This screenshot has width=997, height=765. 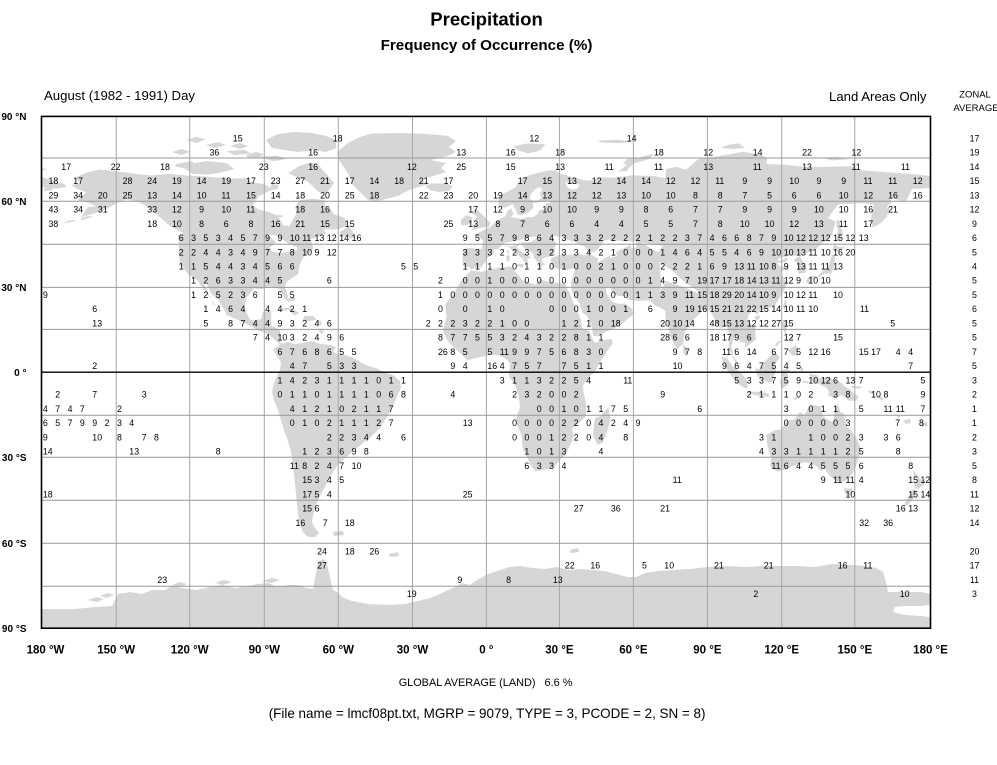 What do you see at coordinates (622, 181) in the screenshot?
I see `svg-text: 14` at bounding box center [622, 181].